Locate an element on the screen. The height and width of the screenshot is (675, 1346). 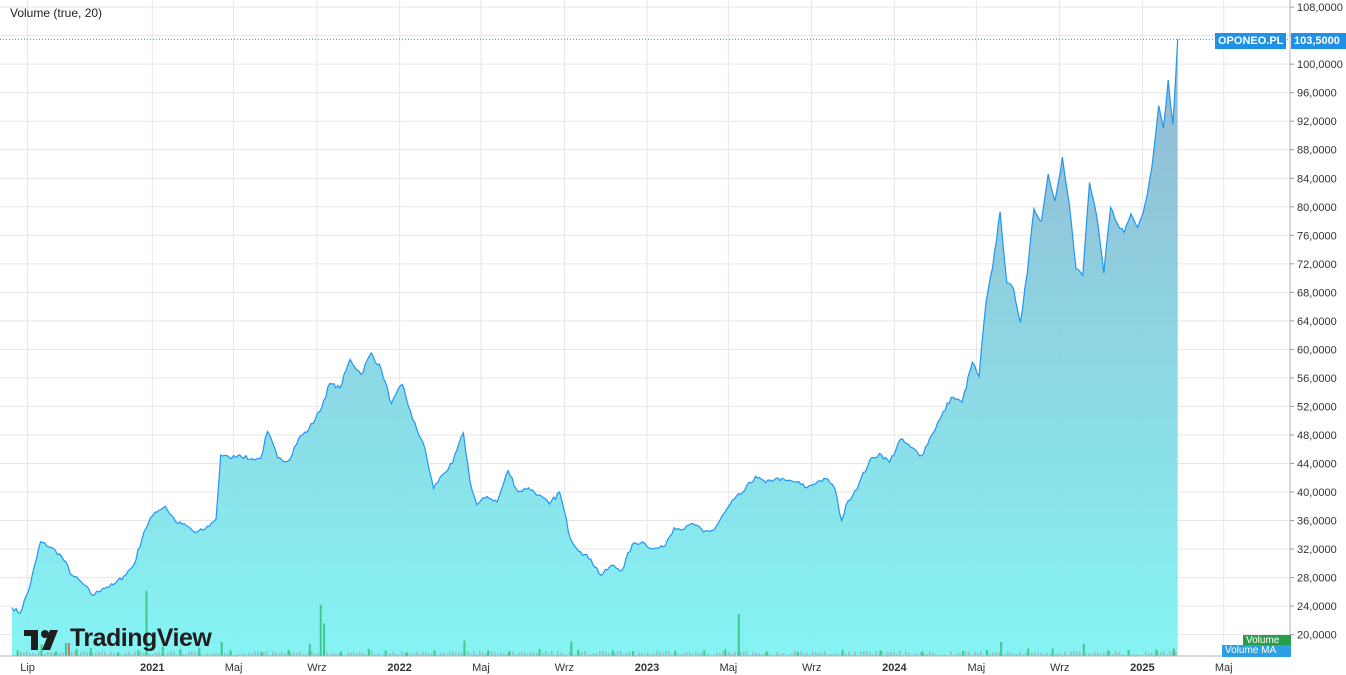
indicator-title: Volume (true, 20) is located at coordinates (56, 13).